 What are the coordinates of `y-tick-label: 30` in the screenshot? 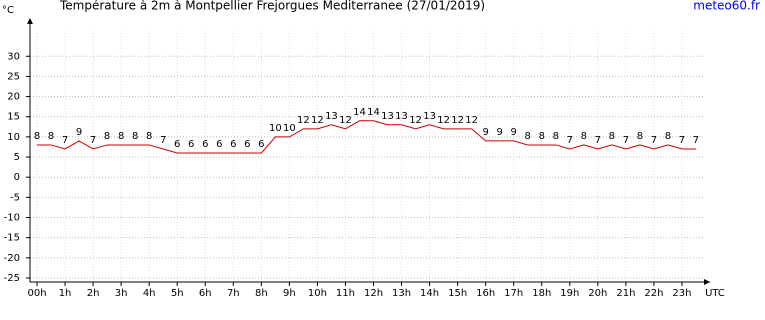 It's located at (13, 56).